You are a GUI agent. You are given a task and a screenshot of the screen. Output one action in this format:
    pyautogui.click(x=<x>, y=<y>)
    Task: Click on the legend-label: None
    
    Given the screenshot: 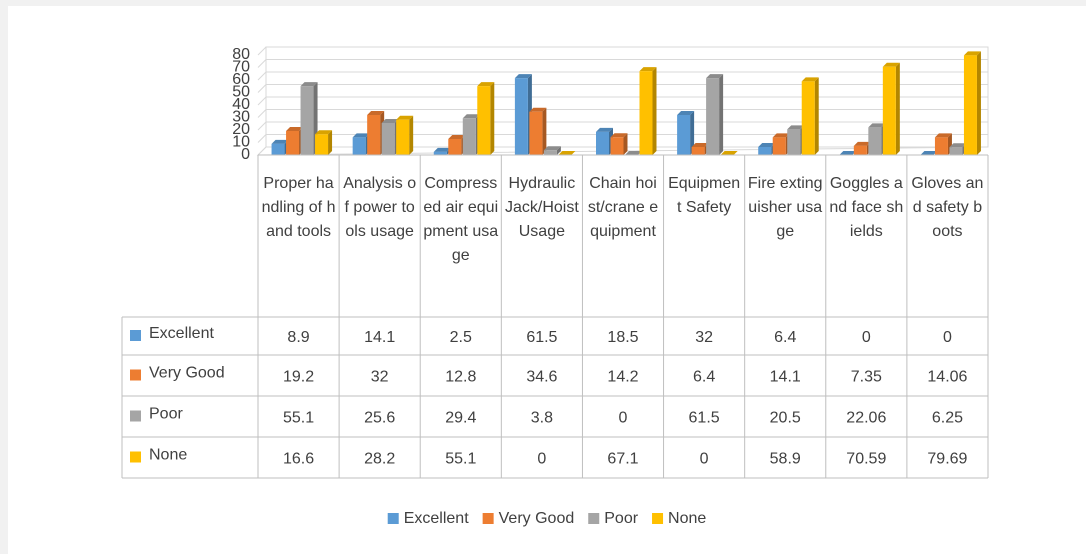 What is the action you would take?
    pyautogui.click(x=687, y=518)
    